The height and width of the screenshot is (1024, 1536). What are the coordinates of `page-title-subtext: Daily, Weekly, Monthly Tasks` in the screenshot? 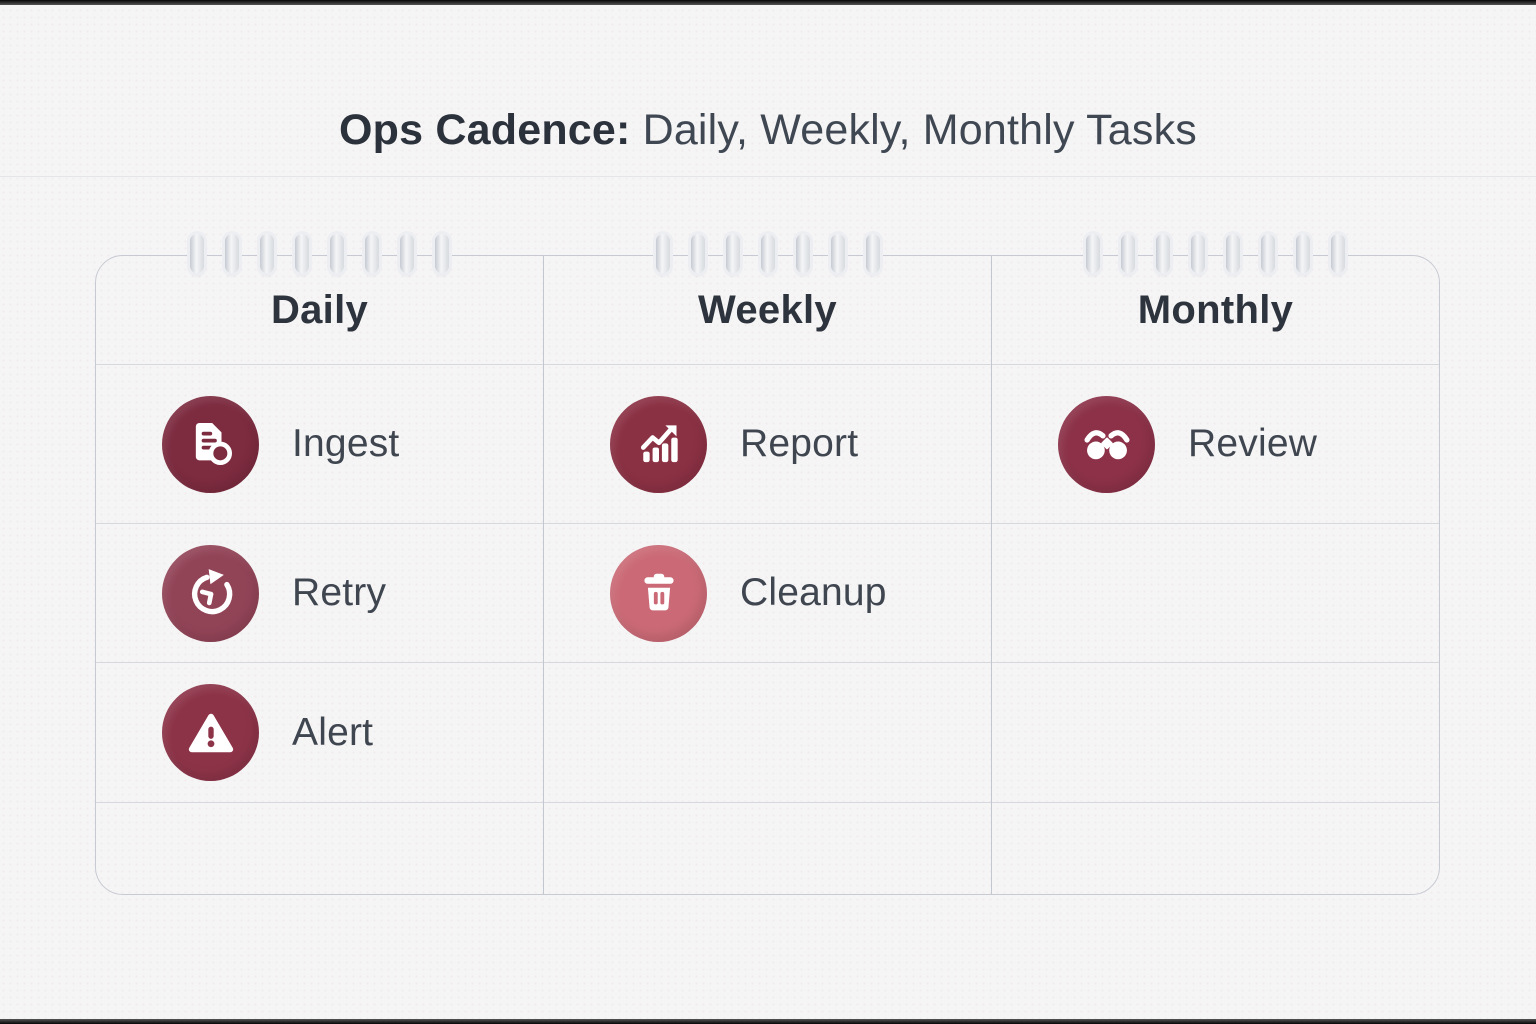 It's located at (919, 130).